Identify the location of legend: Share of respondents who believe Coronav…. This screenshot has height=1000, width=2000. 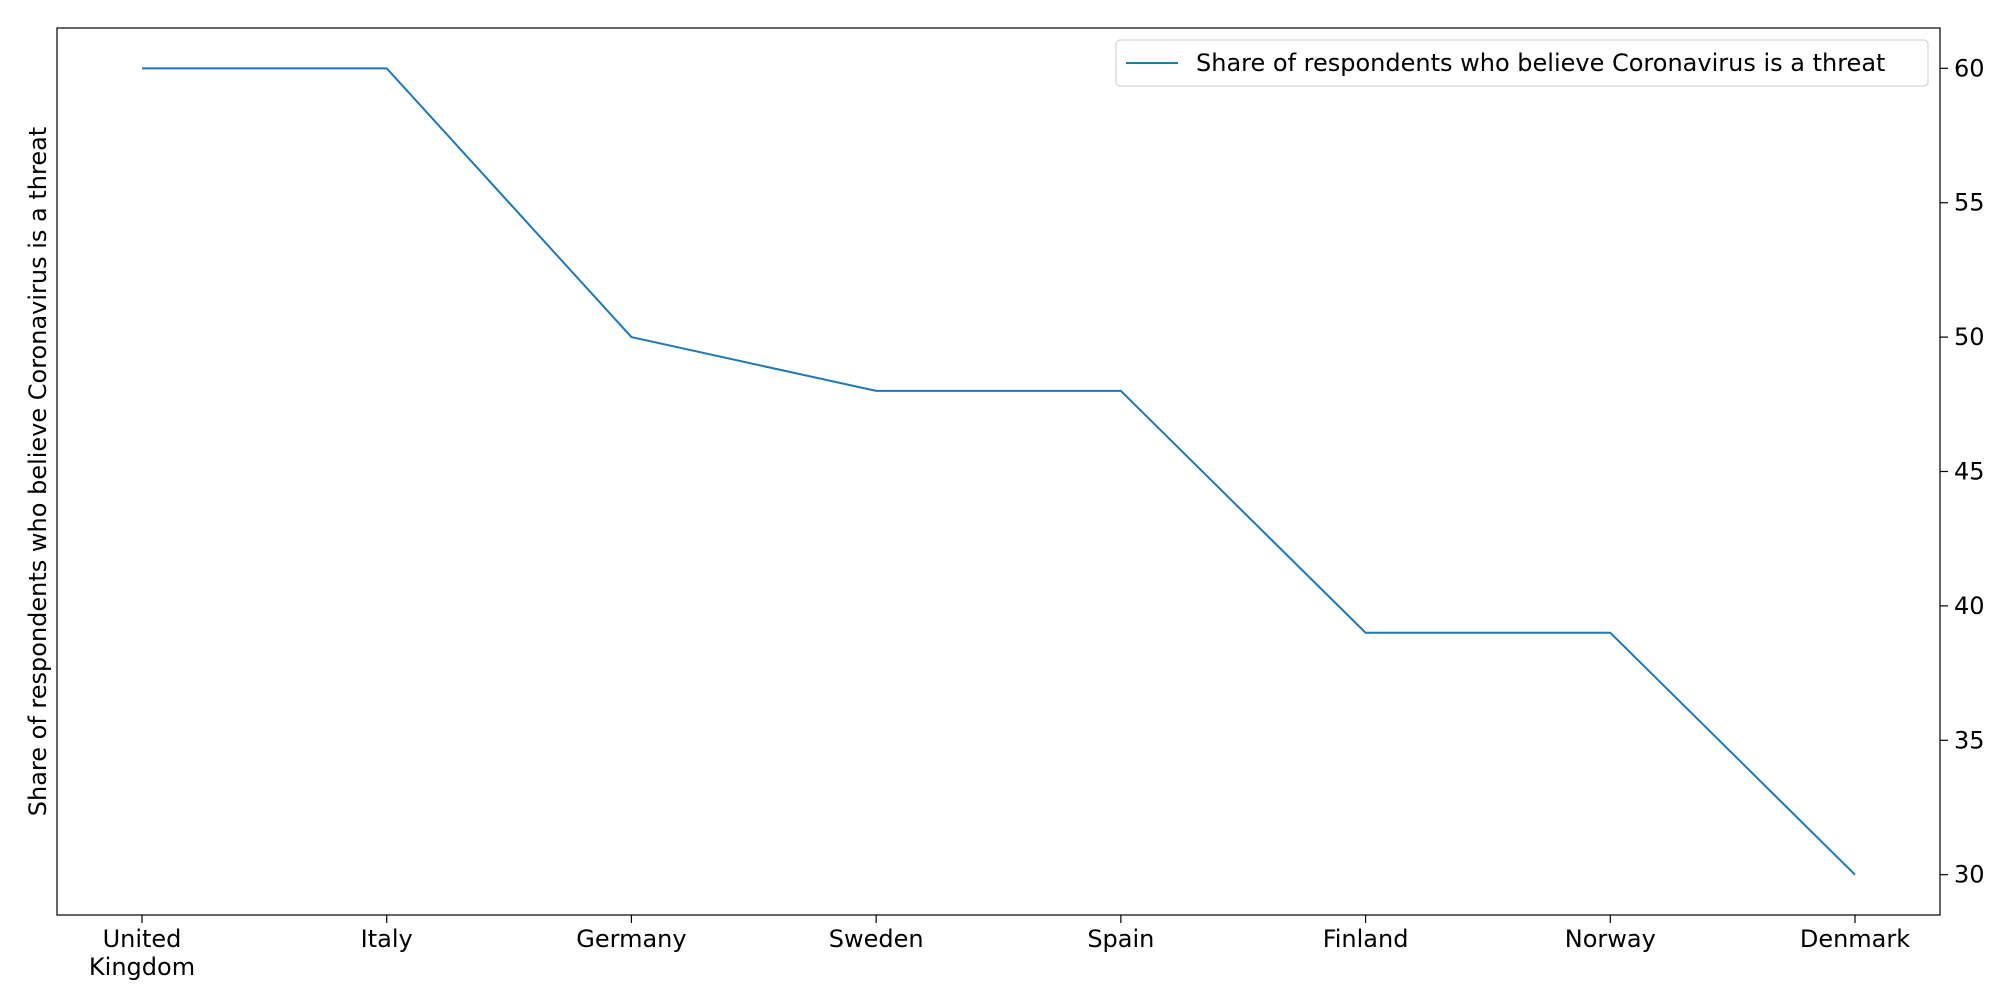
(1522, 63).